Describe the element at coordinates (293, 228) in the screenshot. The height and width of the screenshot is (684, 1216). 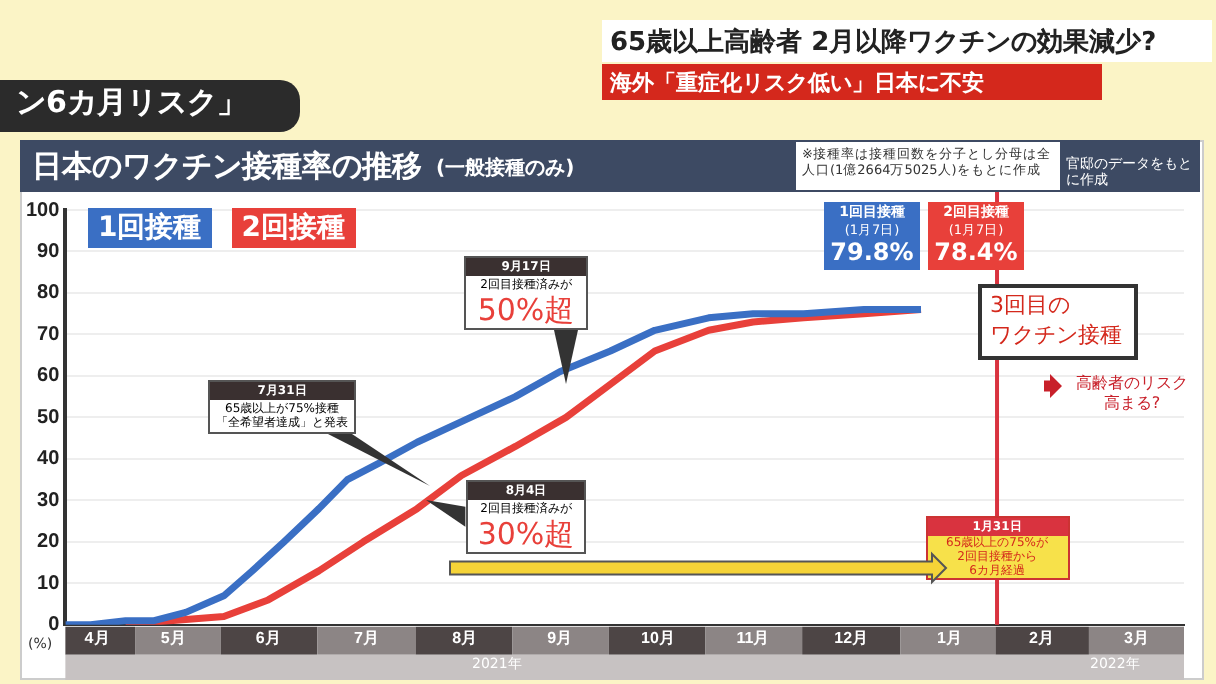
I see `text: 2回接種` at that location.